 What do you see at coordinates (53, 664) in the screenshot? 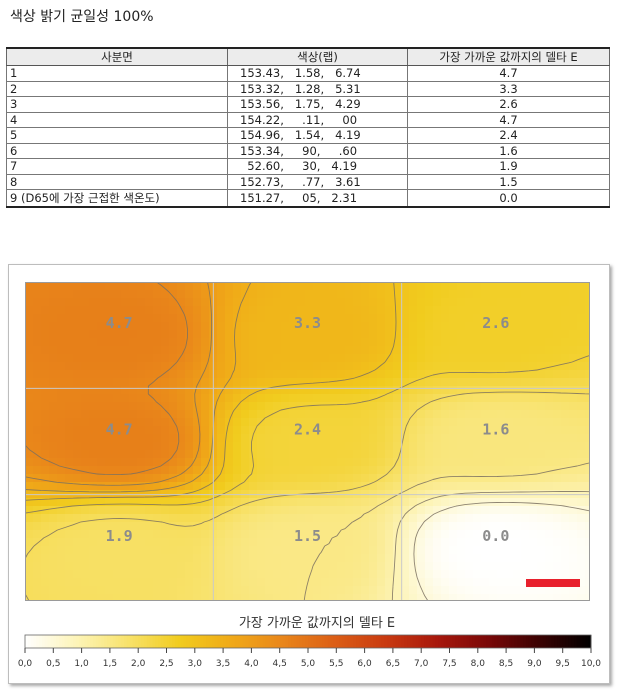
I see `legend-tick-label: 0,5` at bounding box center [53, 664].